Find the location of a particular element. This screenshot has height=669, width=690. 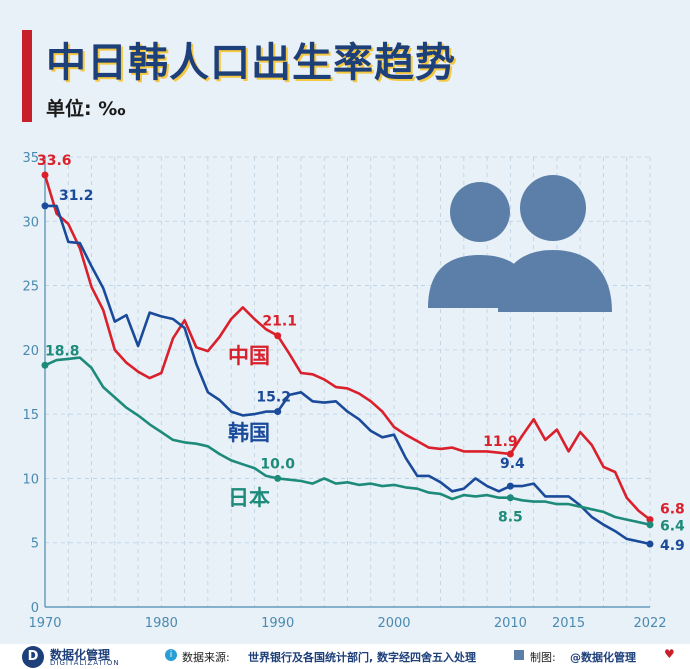

x-tick-label: 2010 is located at coordinates (510, 623).